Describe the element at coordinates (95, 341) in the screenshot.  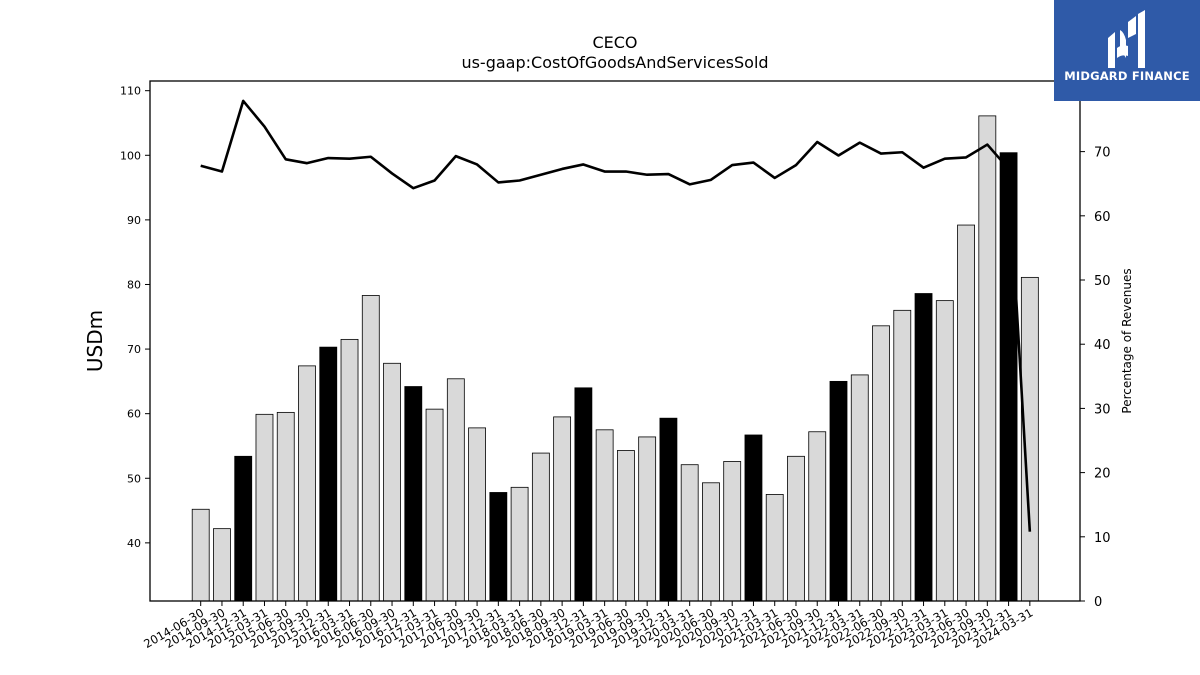
I see `y-axis-label: USDm` at that location.